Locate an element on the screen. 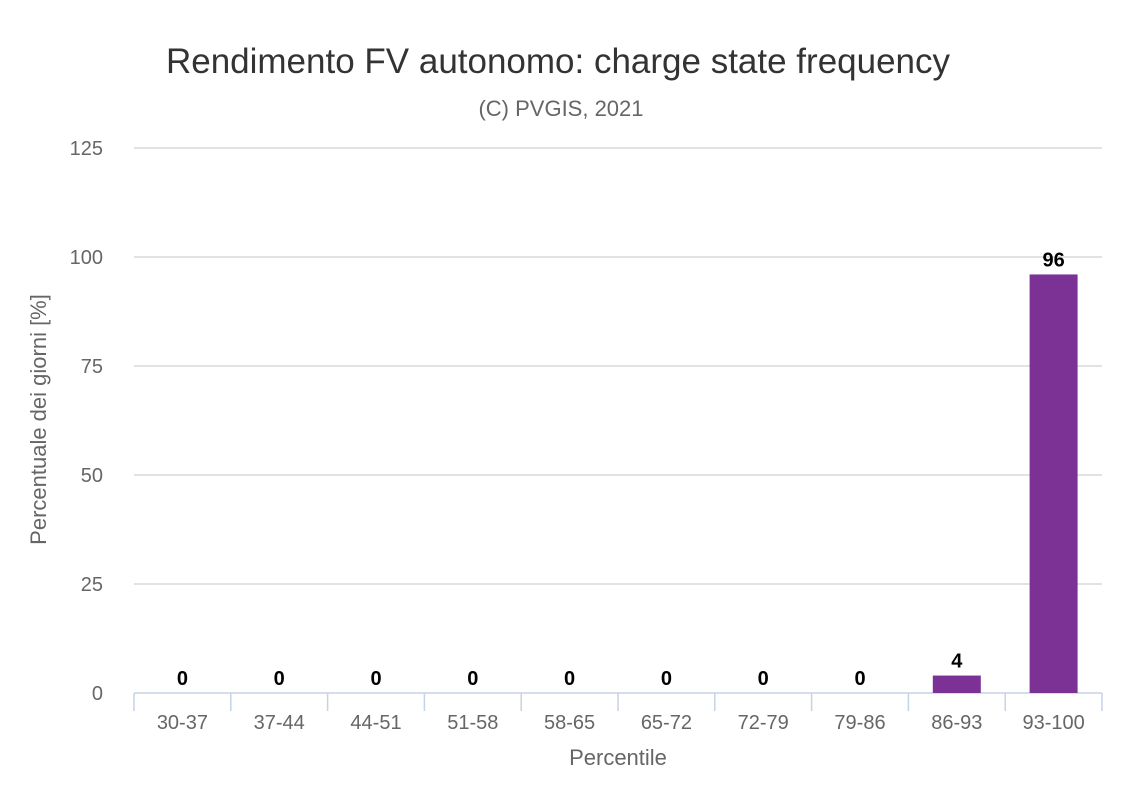 Image resolution: width=1122 pixels, height=800 pixels. x-axis-title: Percentile is located at coordinates (618, 757).